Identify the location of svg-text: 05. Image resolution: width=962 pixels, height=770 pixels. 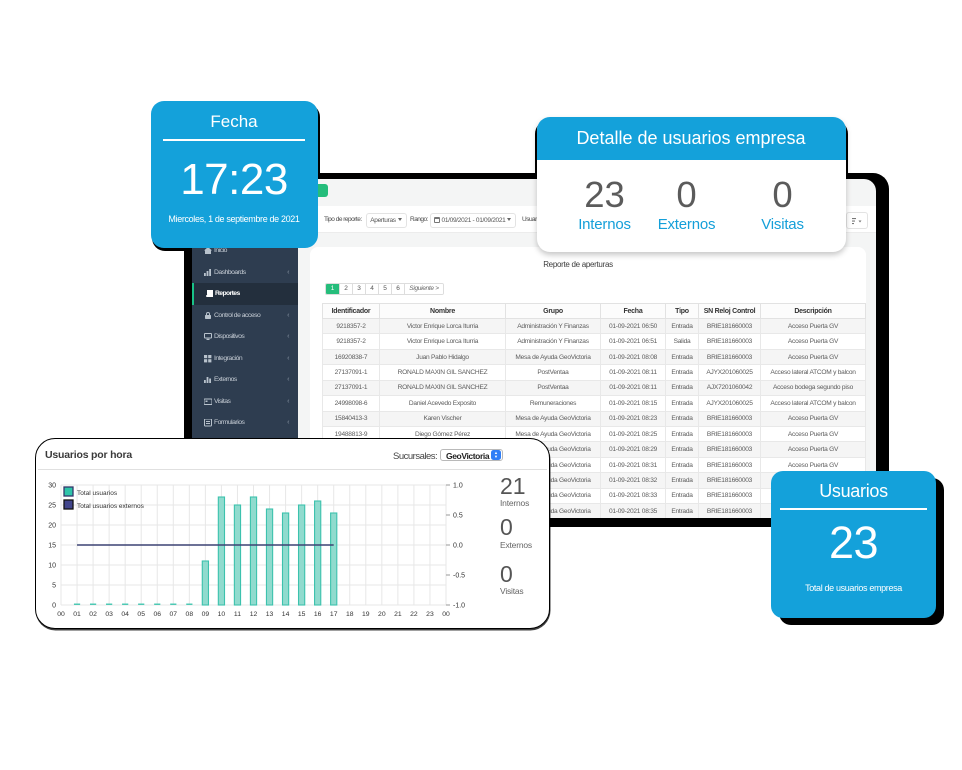
(141, 614).